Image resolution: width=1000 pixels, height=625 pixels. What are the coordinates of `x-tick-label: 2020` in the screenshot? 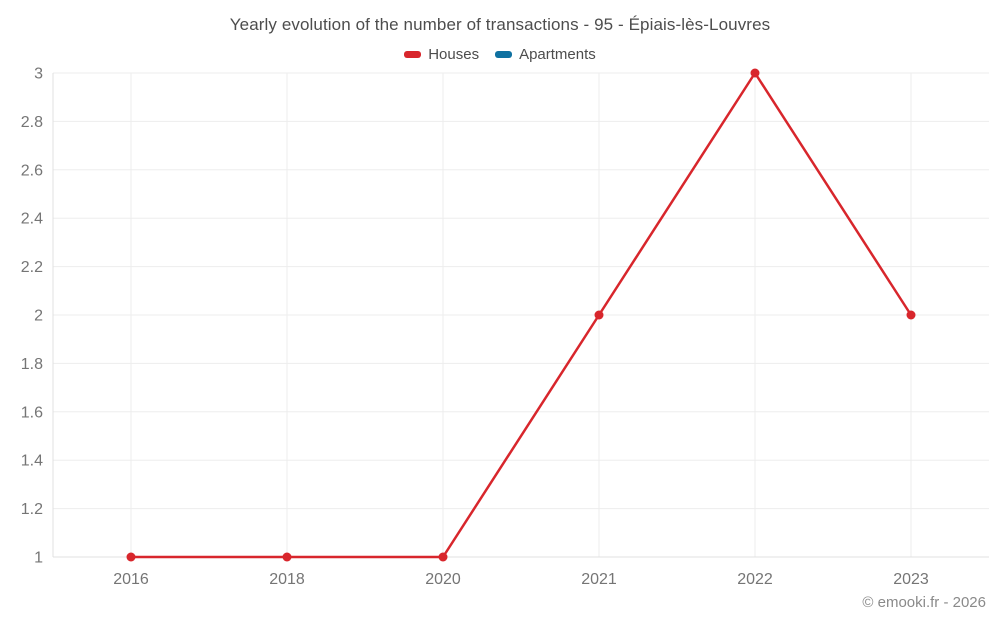 It's located at (443, 579).